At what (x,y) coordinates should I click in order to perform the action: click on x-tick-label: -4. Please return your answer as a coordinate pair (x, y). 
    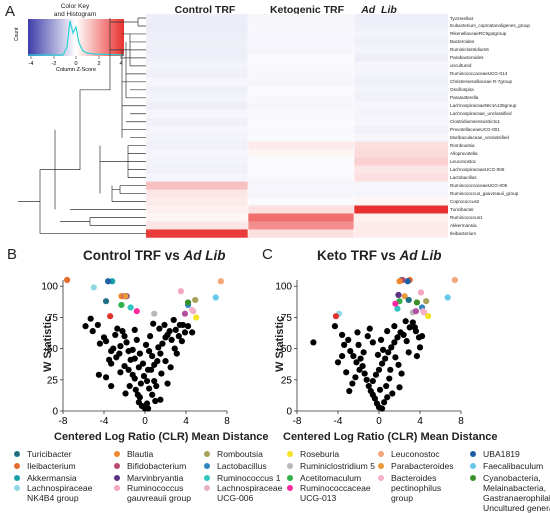
    Looking at the image, I should click on (338, 421).